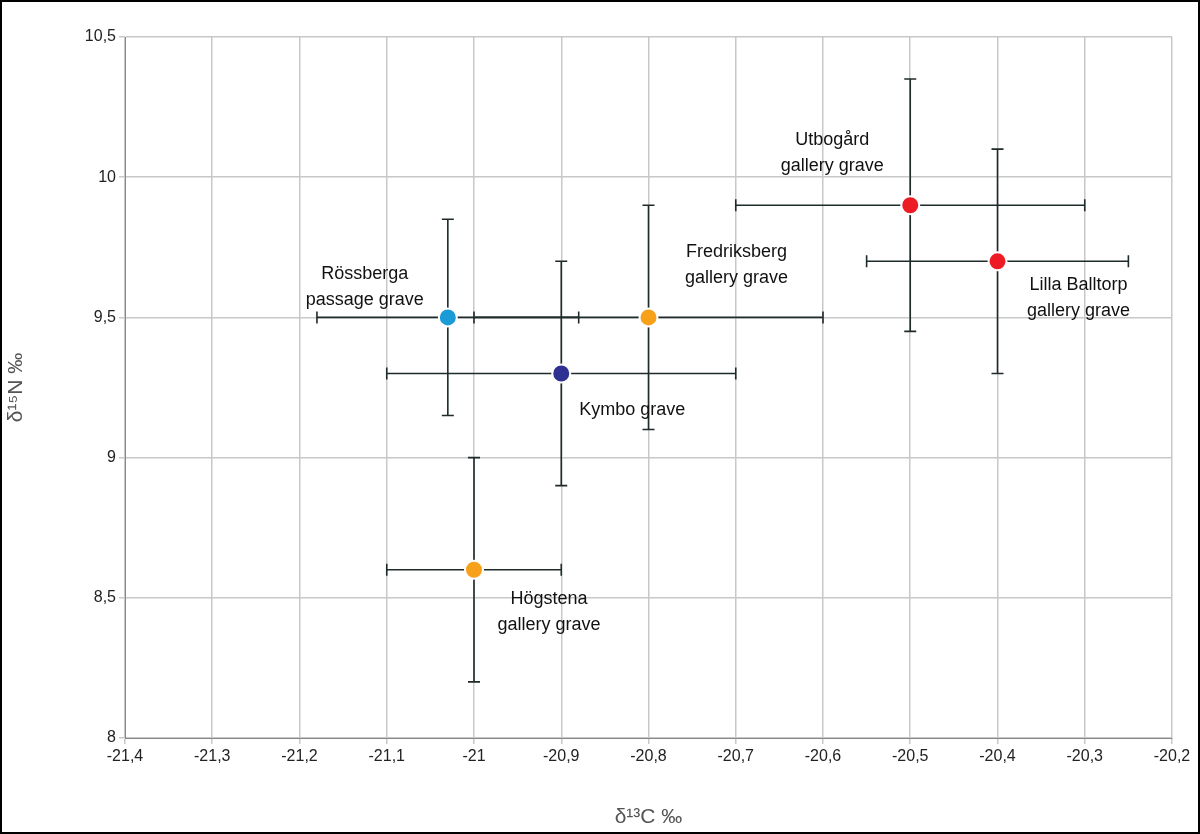  What do you see at coordinates (736, 756) in the screenshot?
I see `x-tick-label: -20,7` at bounding box center [736, 756].